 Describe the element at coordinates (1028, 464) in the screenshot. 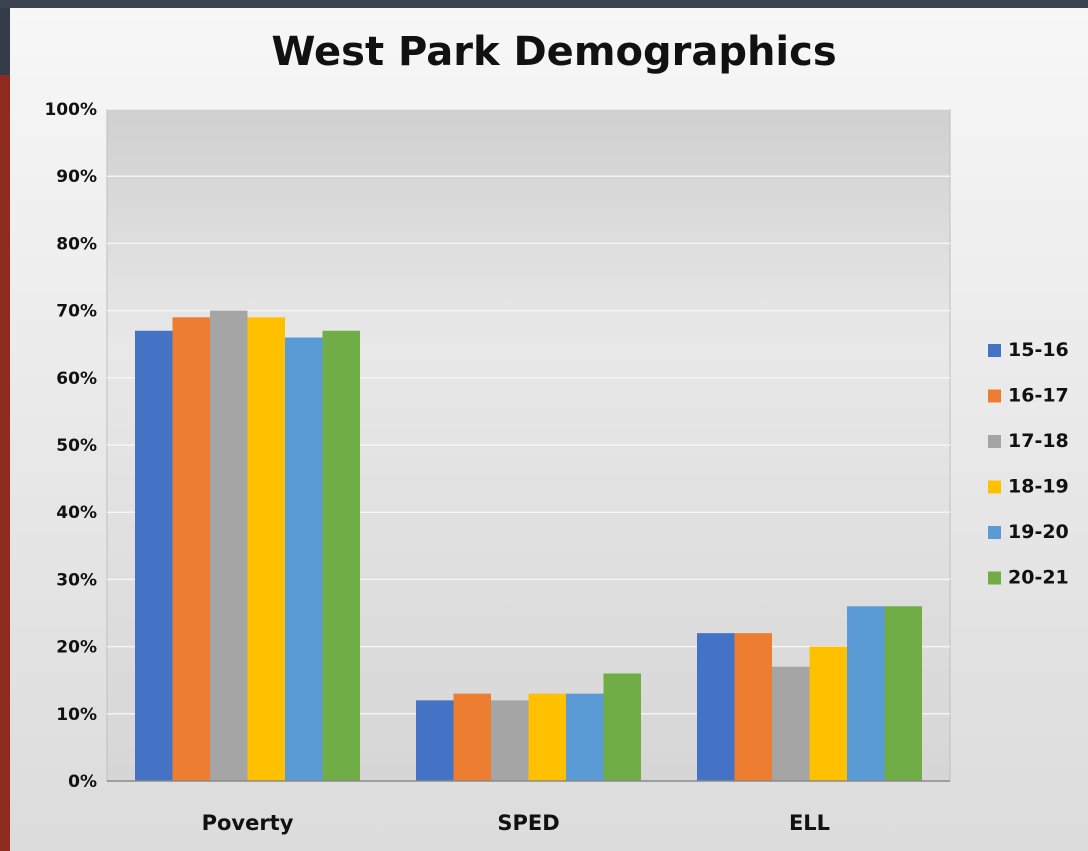

I see `legend: 15-16 16-17 17-18 18-19 19-20 20-21` at that location.